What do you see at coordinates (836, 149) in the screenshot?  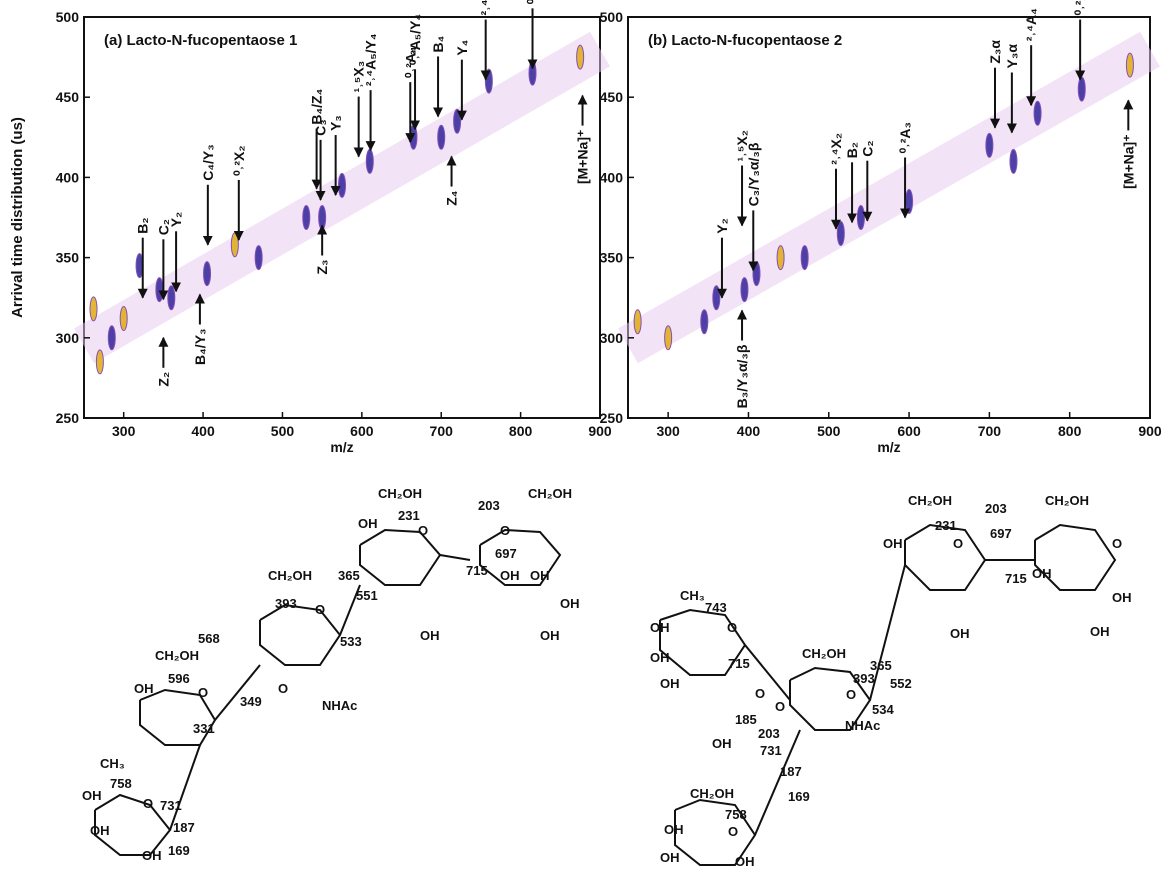 I see `annotation-label: ²˒⁴X₂` at bounding box center [836, 149].